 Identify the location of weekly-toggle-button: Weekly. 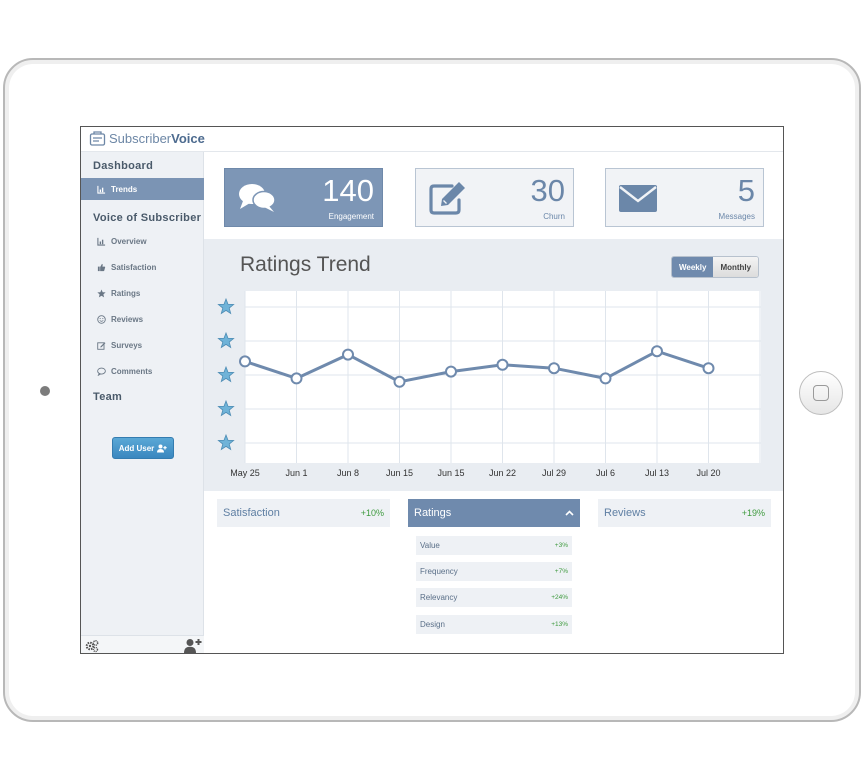
(693, 267).